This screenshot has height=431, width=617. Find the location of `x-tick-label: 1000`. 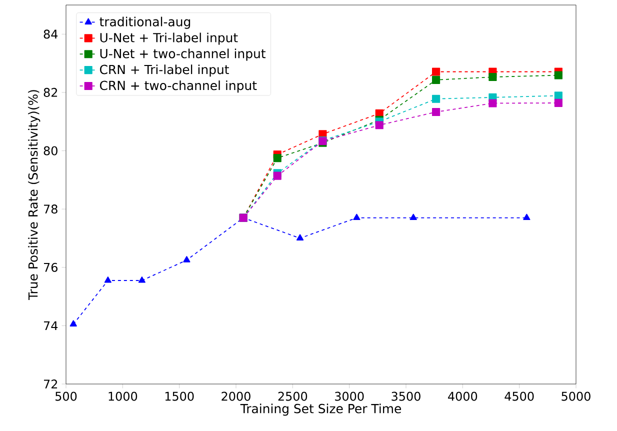

x-tick-label: 1000 is located at coordinates (123, 396).